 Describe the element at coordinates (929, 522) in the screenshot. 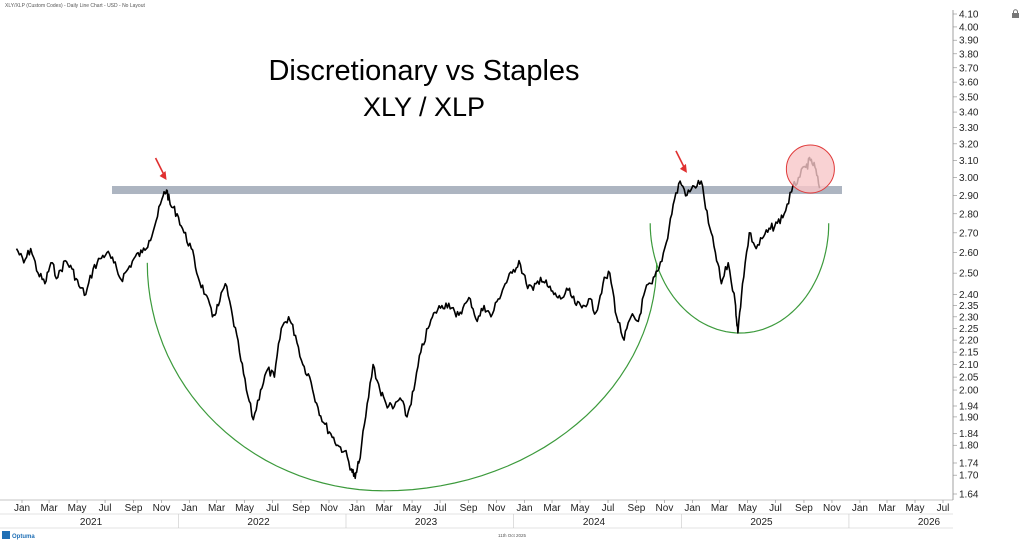

I see `x-year-label: 2026` at that location.